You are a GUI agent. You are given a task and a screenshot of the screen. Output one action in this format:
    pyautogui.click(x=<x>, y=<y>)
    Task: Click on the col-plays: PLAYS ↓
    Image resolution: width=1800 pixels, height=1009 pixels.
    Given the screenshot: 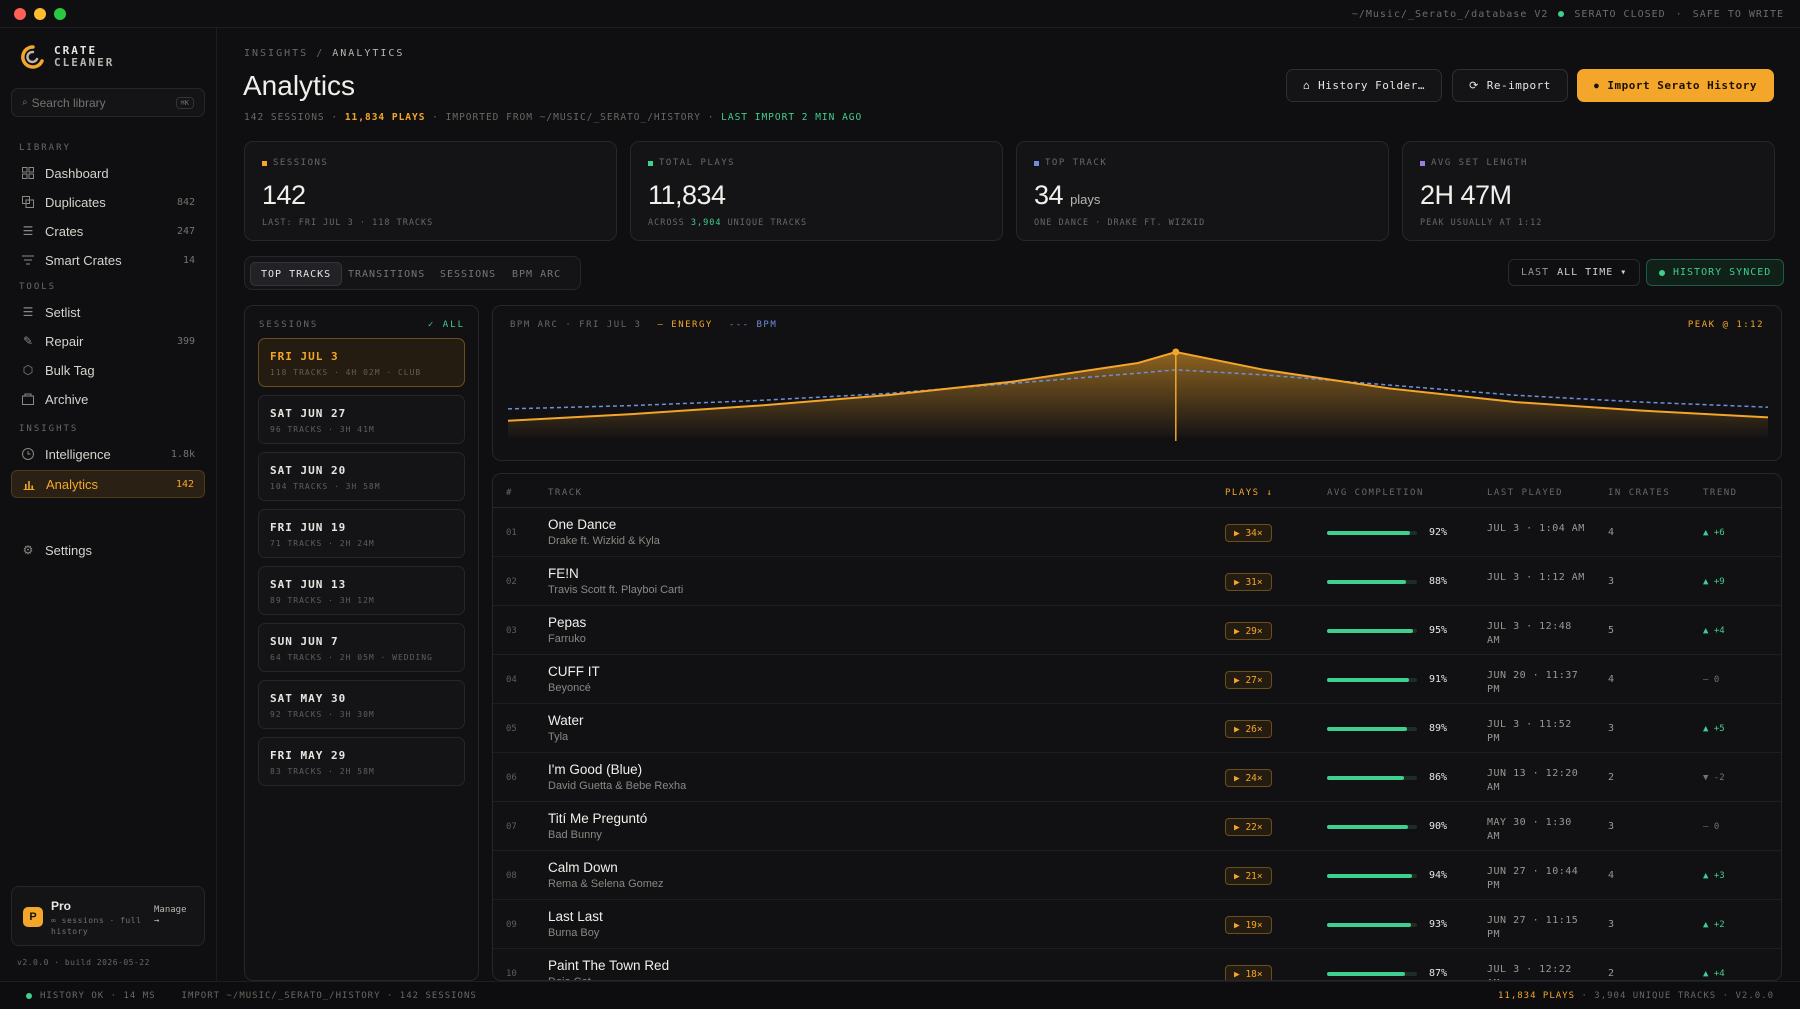 What is the action you would take?
    pyautogui.click(x=1249, y=493)
    